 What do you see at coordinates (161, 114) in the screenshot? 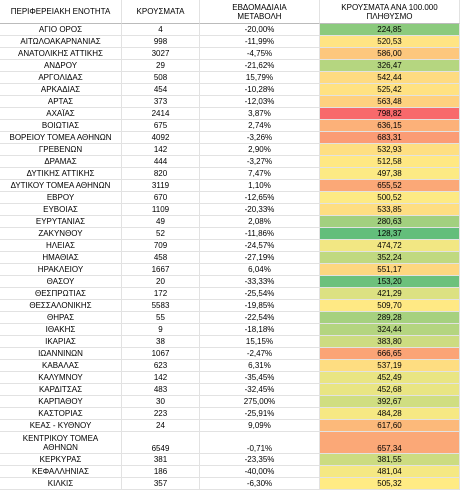
I see `cases-cell: 2414` at bounding box center [161, 114].